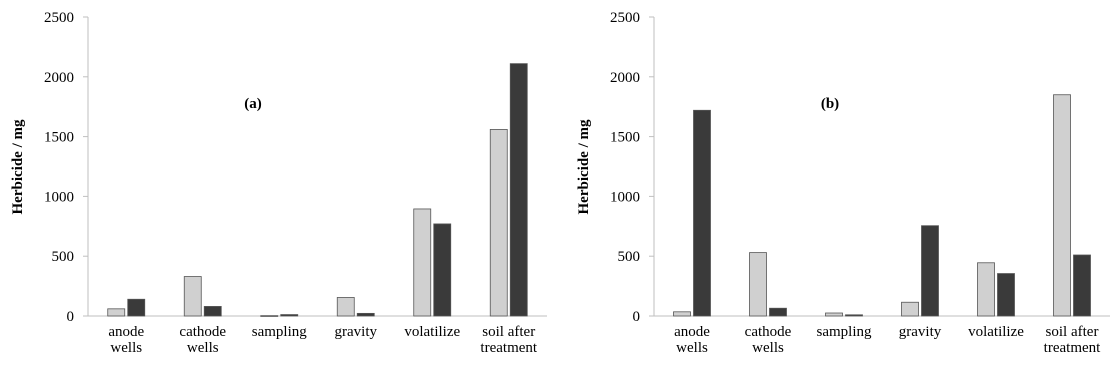  What do you see at coordinates (253, 104) in the screenshot?
I see `panel-label: (a)` at bounding box center [253, 104].